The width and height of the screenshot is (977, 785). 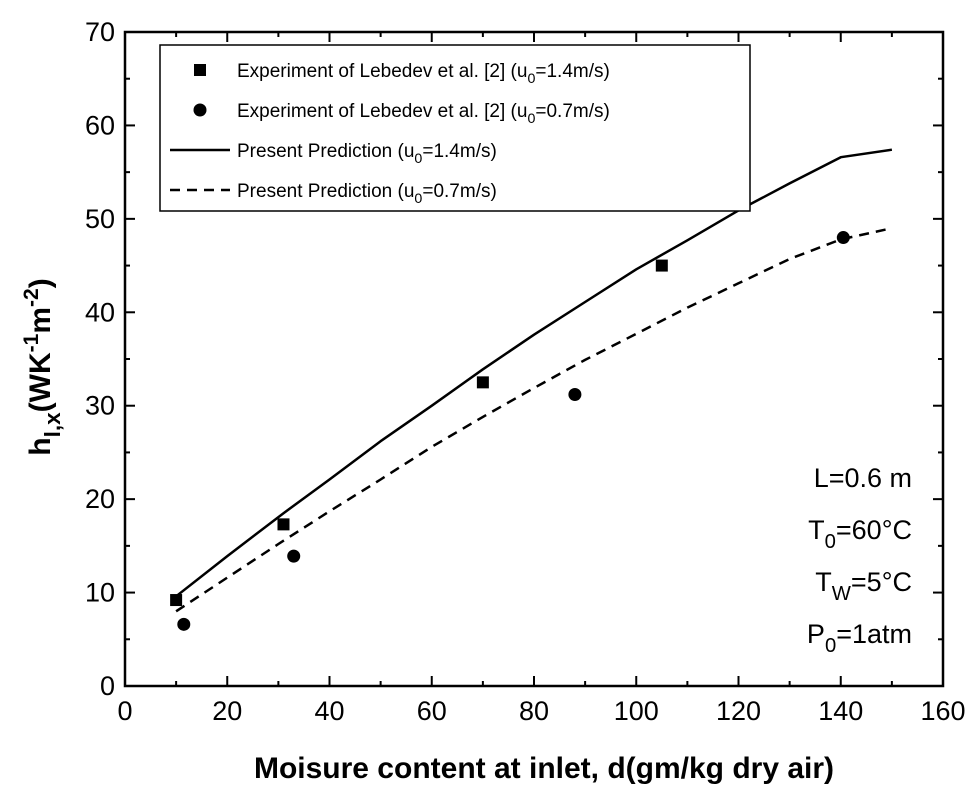 What do you see at coordinates (100, 219) in the screenshot?
I see `y-tick-label: 50` at bounding box center [100, 219].